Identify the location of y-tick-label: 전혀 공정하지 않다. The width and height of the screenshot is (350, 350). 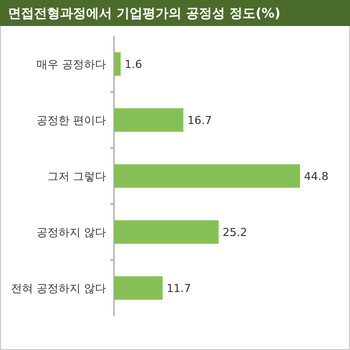
(58, 288).